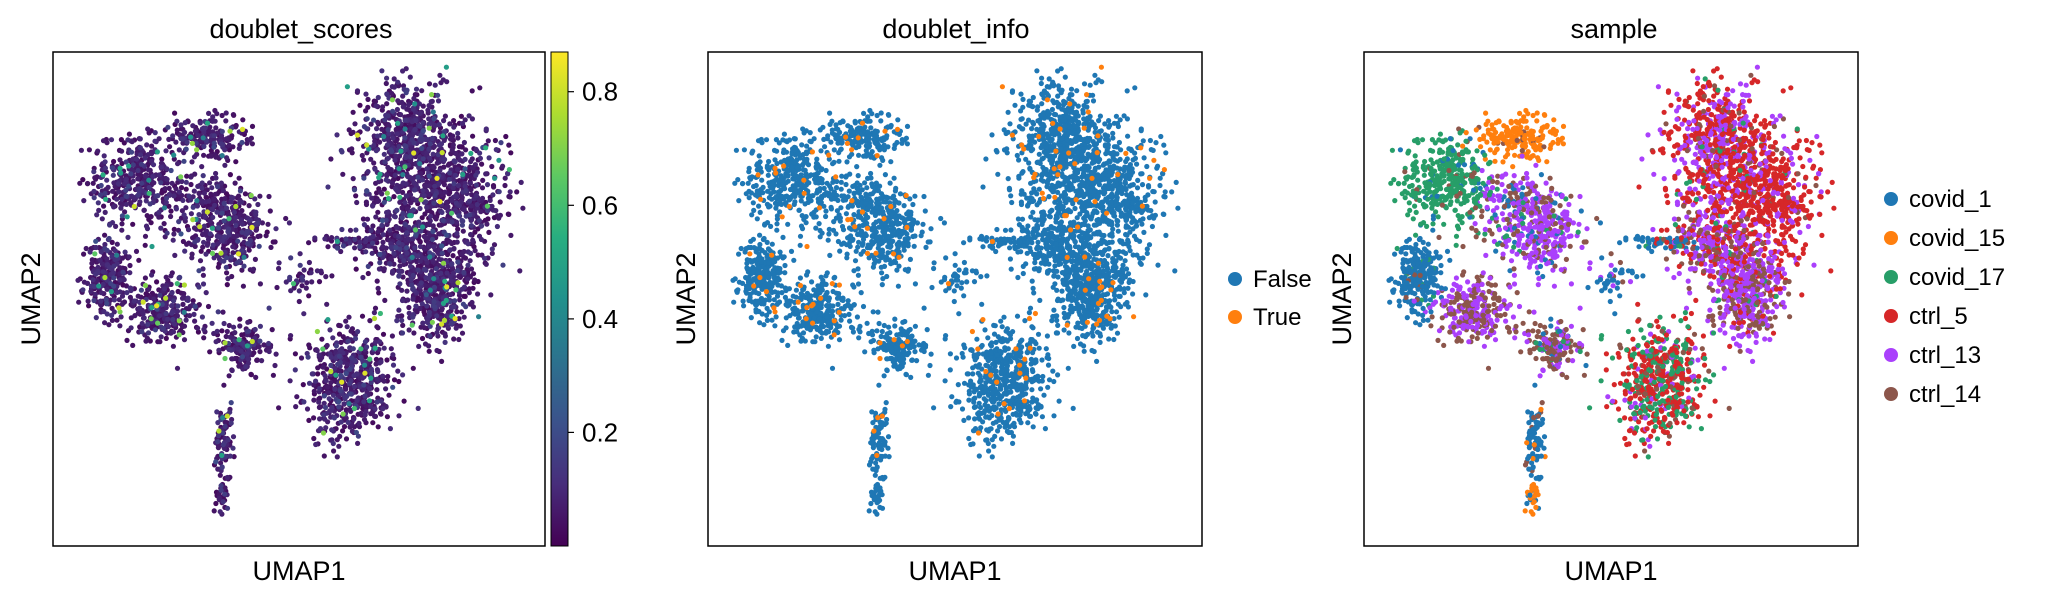  What do you see at coordinates (600, 205) in the screenshot?
I see `colorbar-tick-label: 0.6` at bounding box center [600, 205].